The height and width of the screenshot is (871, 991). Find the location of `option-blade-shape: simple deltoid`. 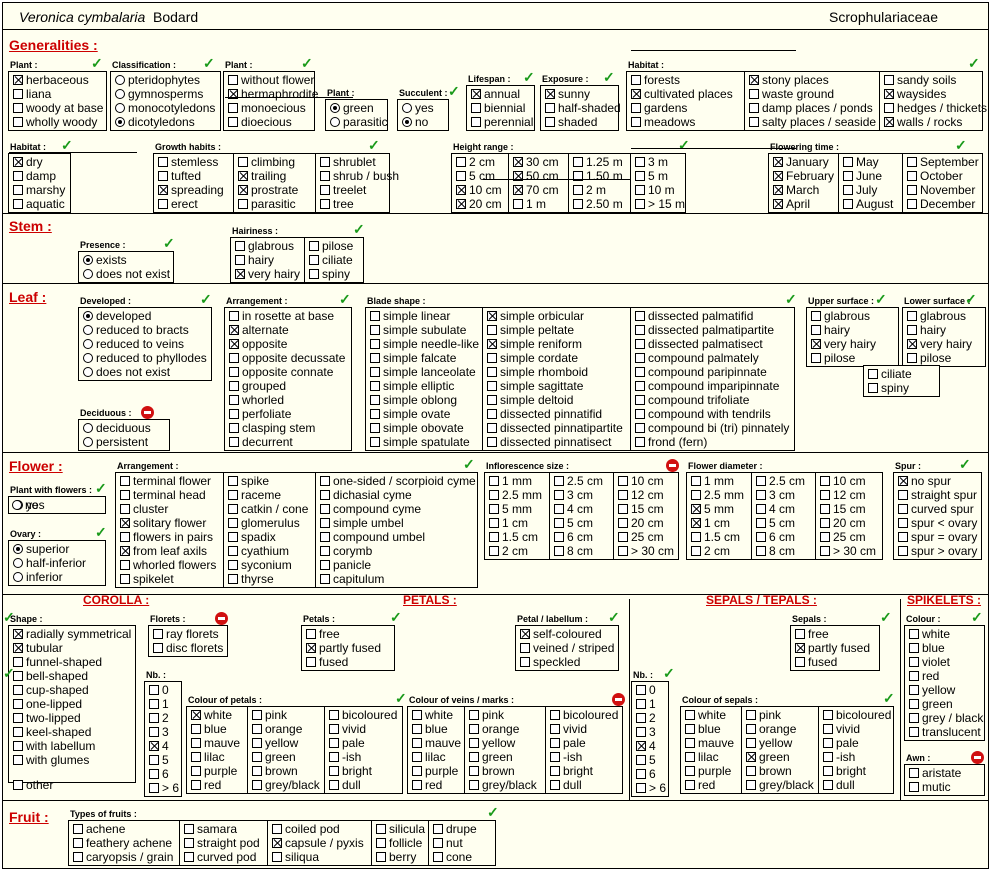

option-blade-shape: simple deltoid is located at coordinates (528, 400).